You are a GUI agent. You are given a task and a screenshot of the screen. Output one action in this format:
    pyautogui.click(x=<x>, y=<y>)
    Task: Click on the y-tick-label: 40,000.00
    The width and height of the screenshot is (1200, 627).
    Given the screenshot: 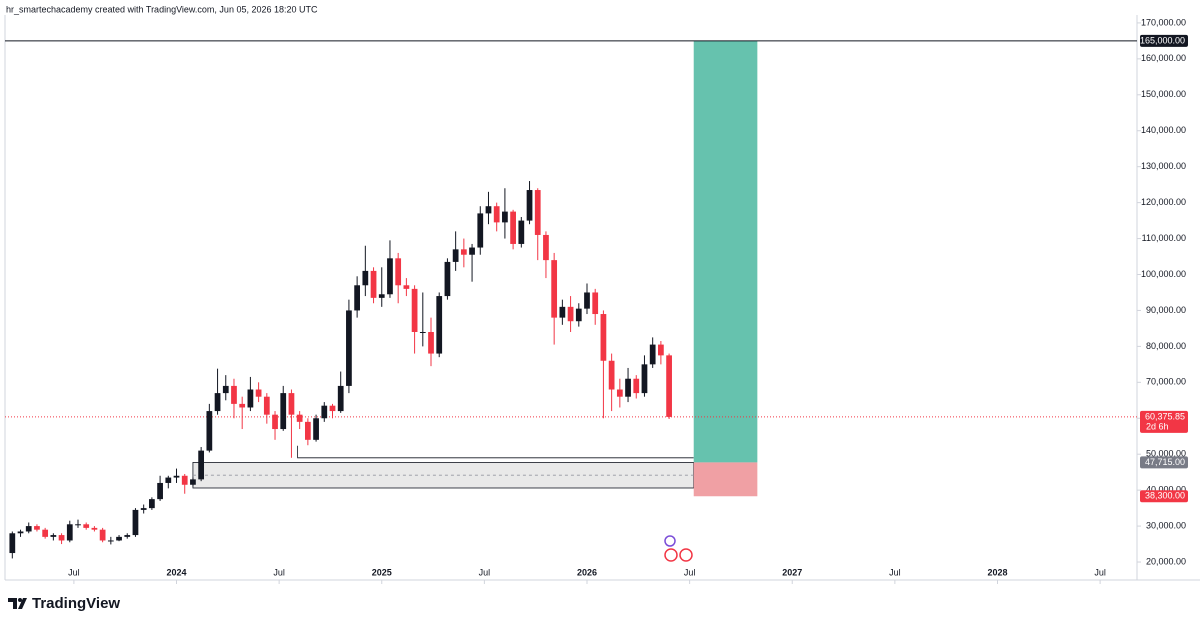 What is the action you would take?
    pyautogui.click(x=1166, y=490)
    